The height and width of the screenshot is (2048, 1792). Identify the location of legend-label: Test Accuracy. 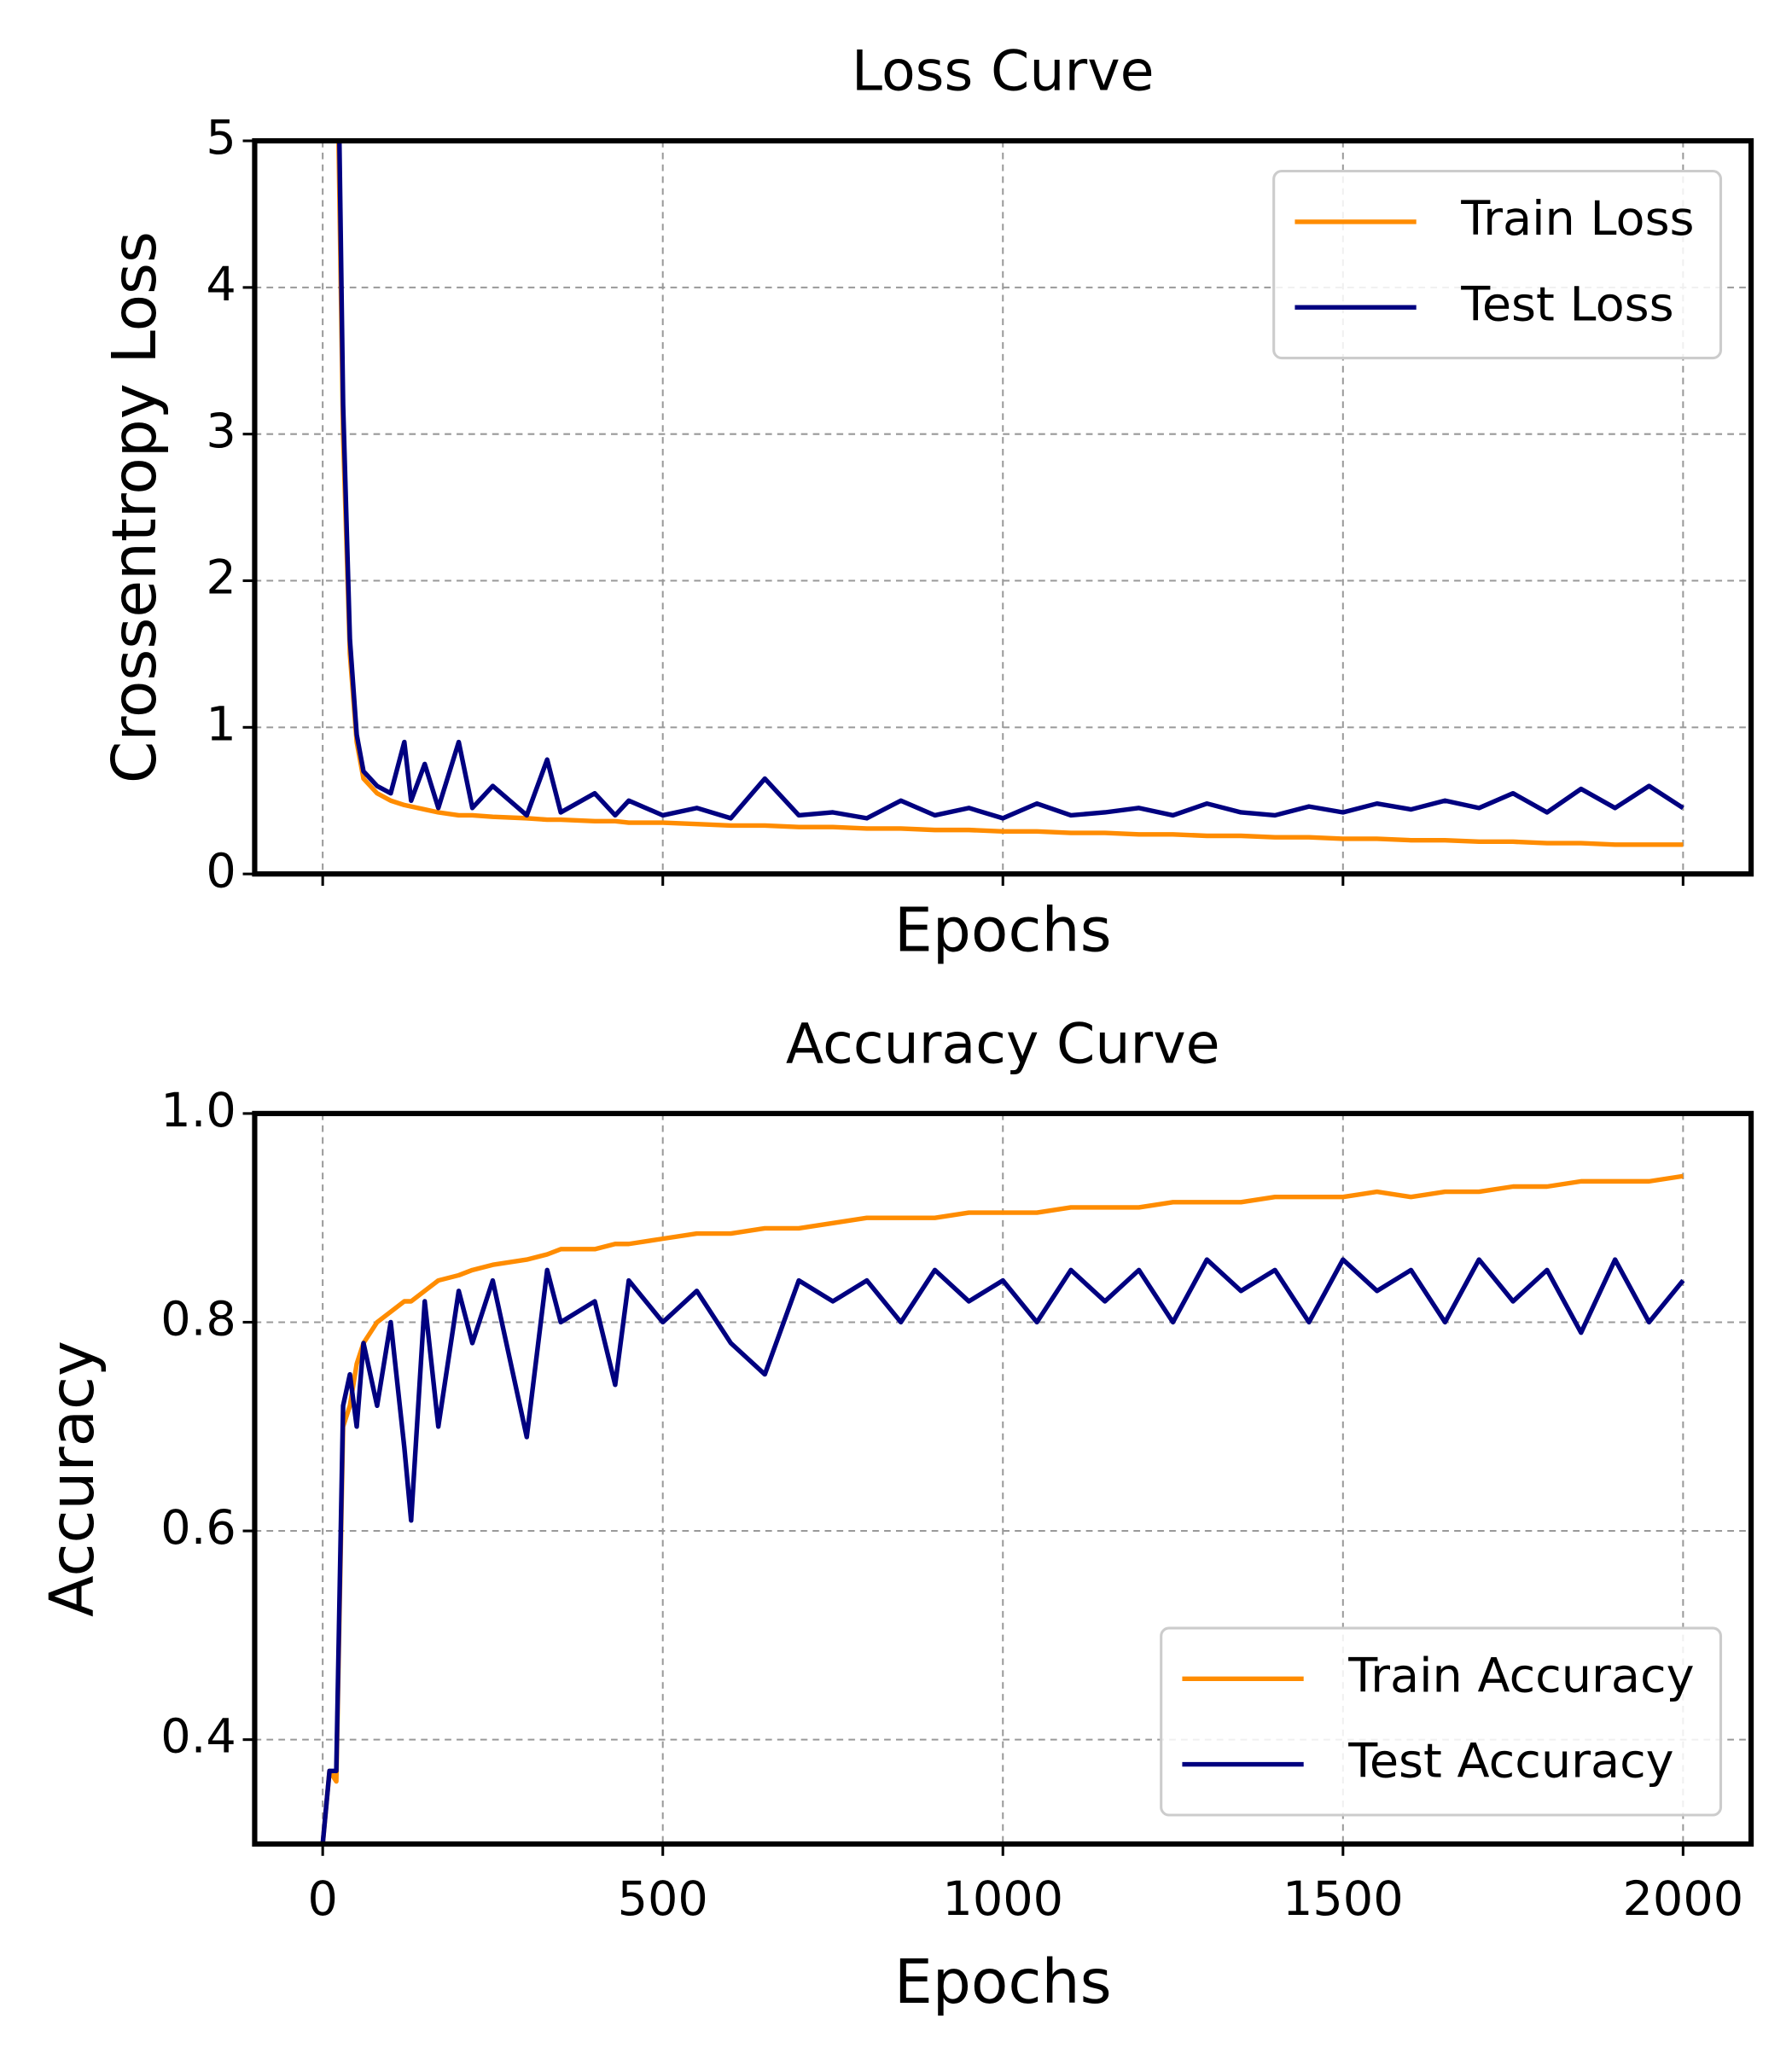
(1510, 1761).